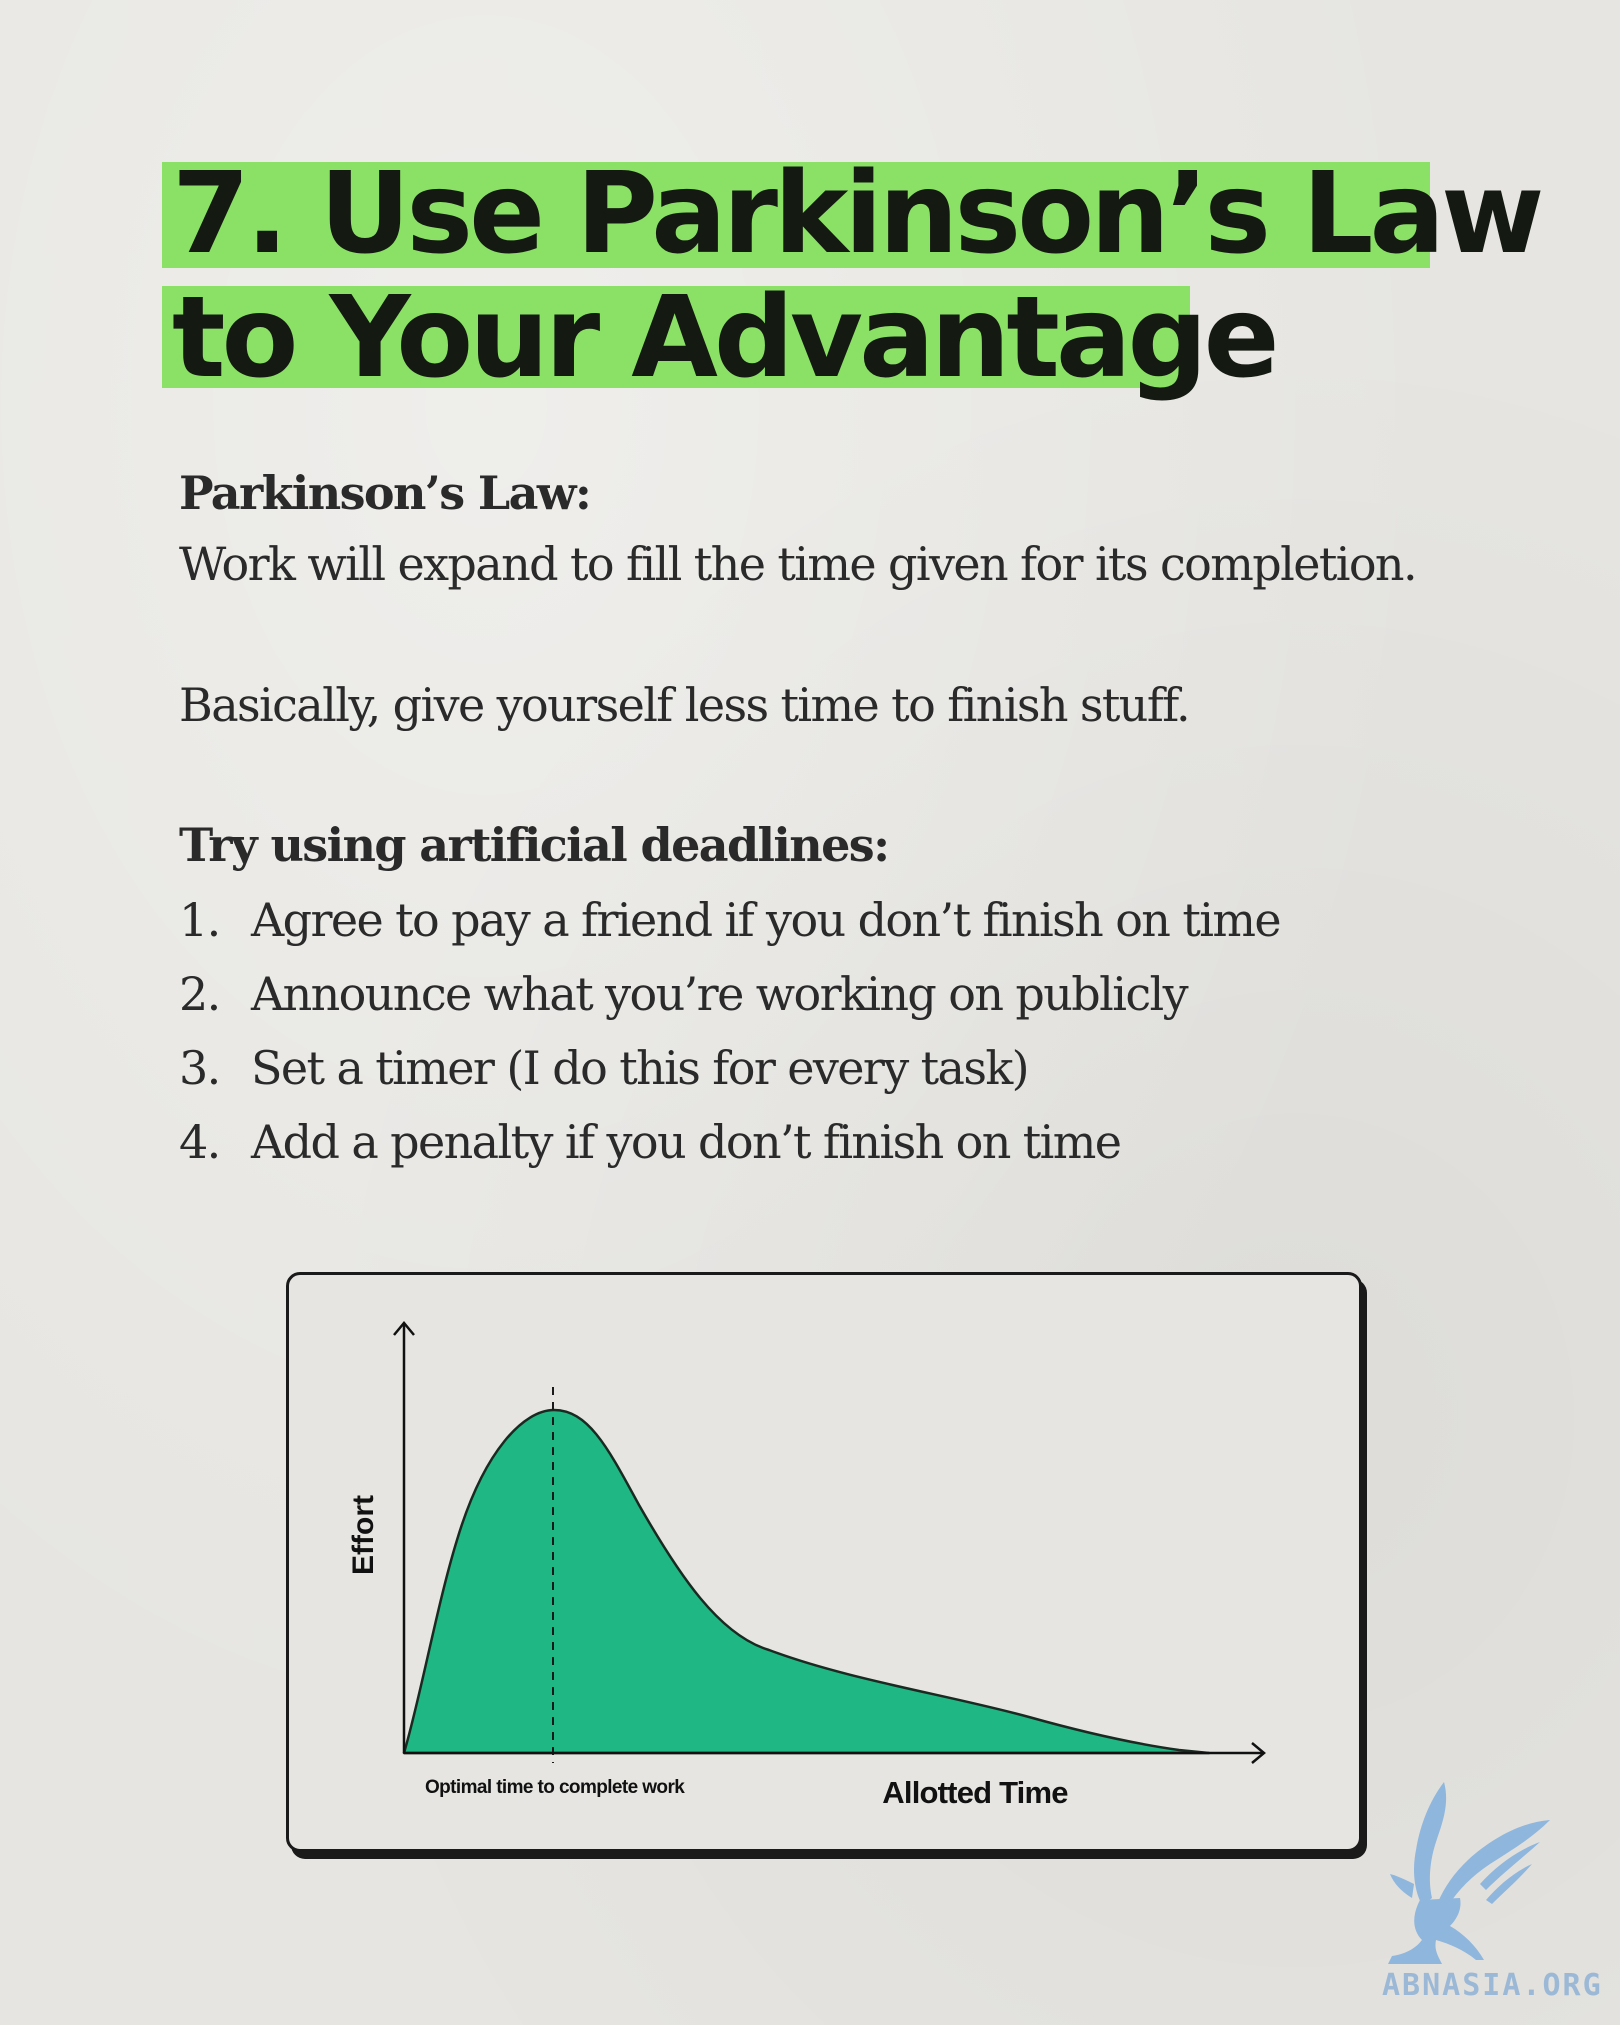  Describe the element at coordinates (363, 1535) in the screenshot. I see `y-axis-label: Effort` at that location.